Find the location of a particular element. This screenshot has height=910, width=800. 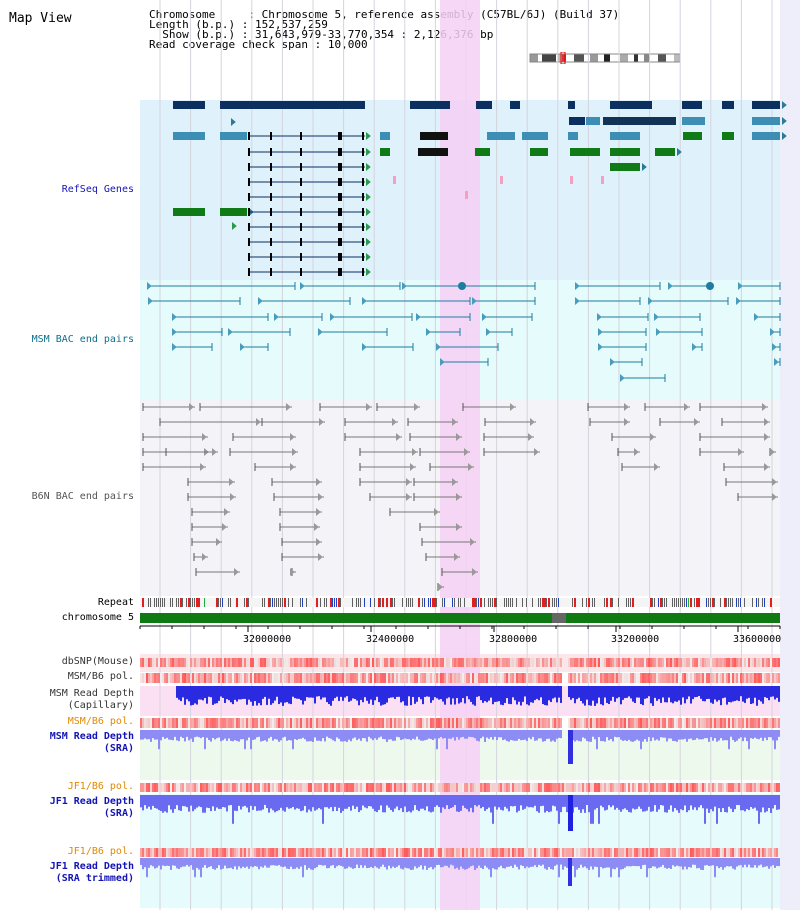

chromosome-ideogram-icon is located at coordinates (608, 58).